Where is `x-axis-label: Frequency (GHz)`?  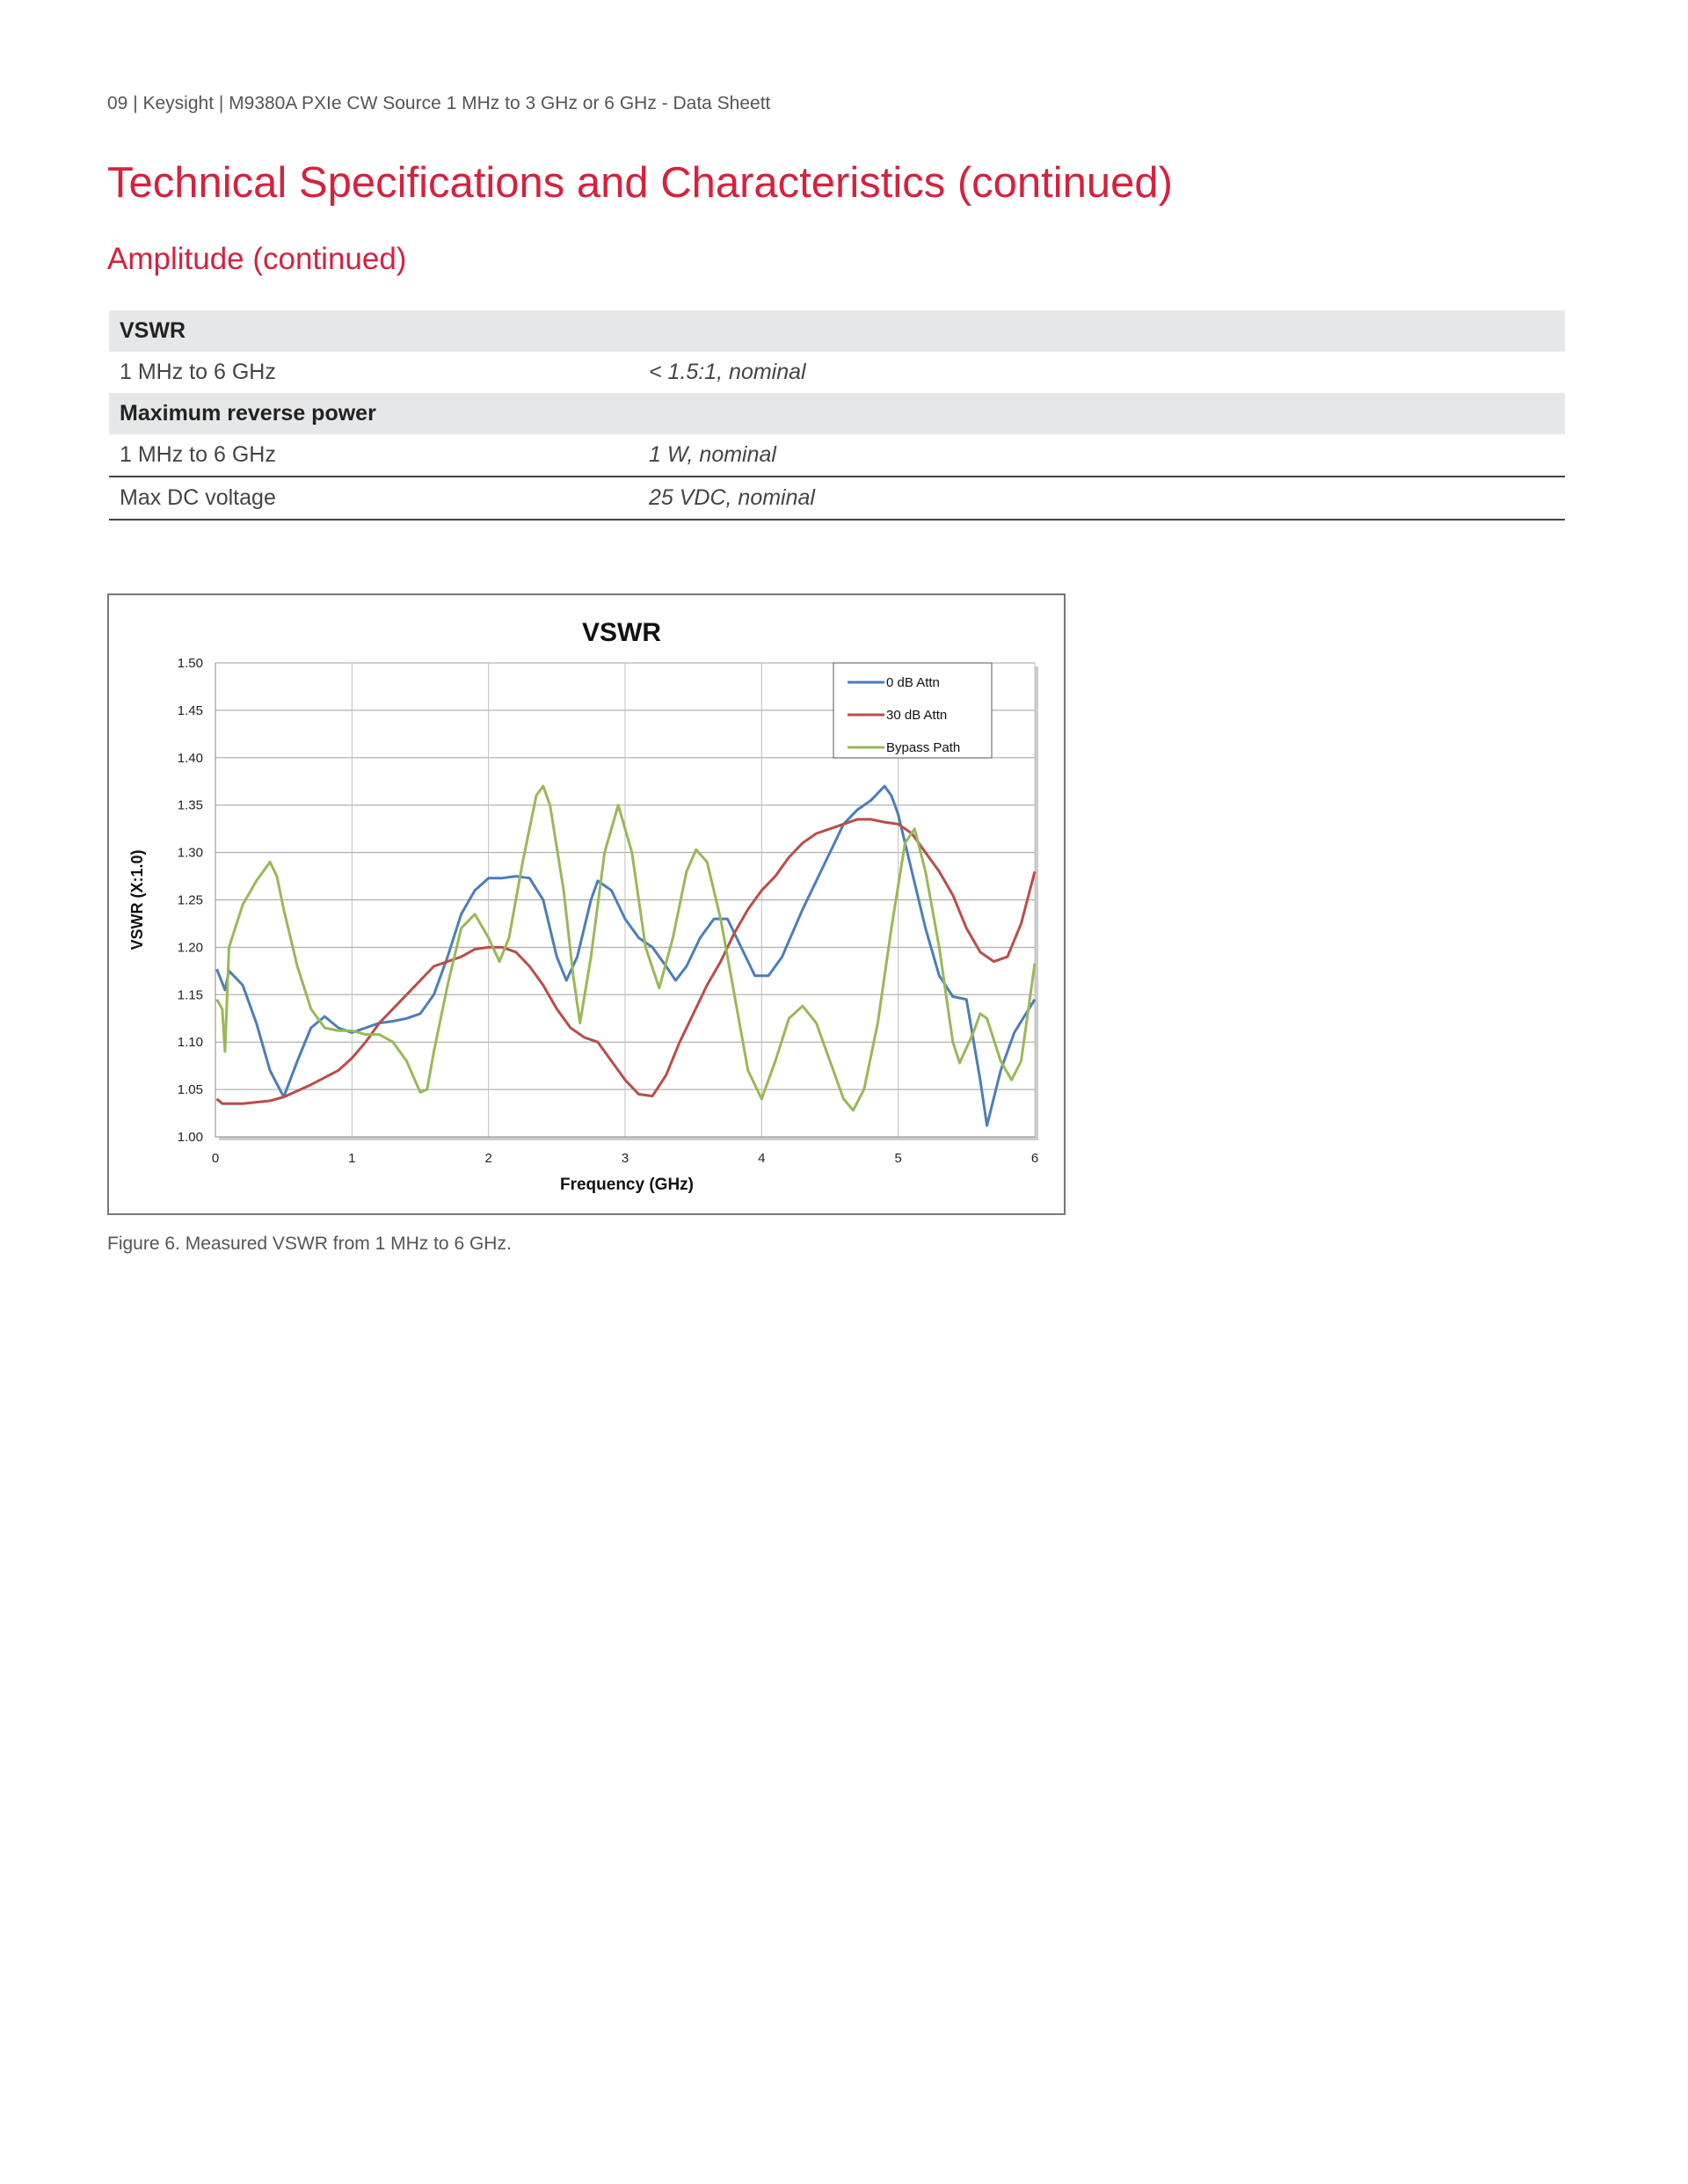
x-axis-label: Frequency (GHz) is located at coordinates (627, 1185).